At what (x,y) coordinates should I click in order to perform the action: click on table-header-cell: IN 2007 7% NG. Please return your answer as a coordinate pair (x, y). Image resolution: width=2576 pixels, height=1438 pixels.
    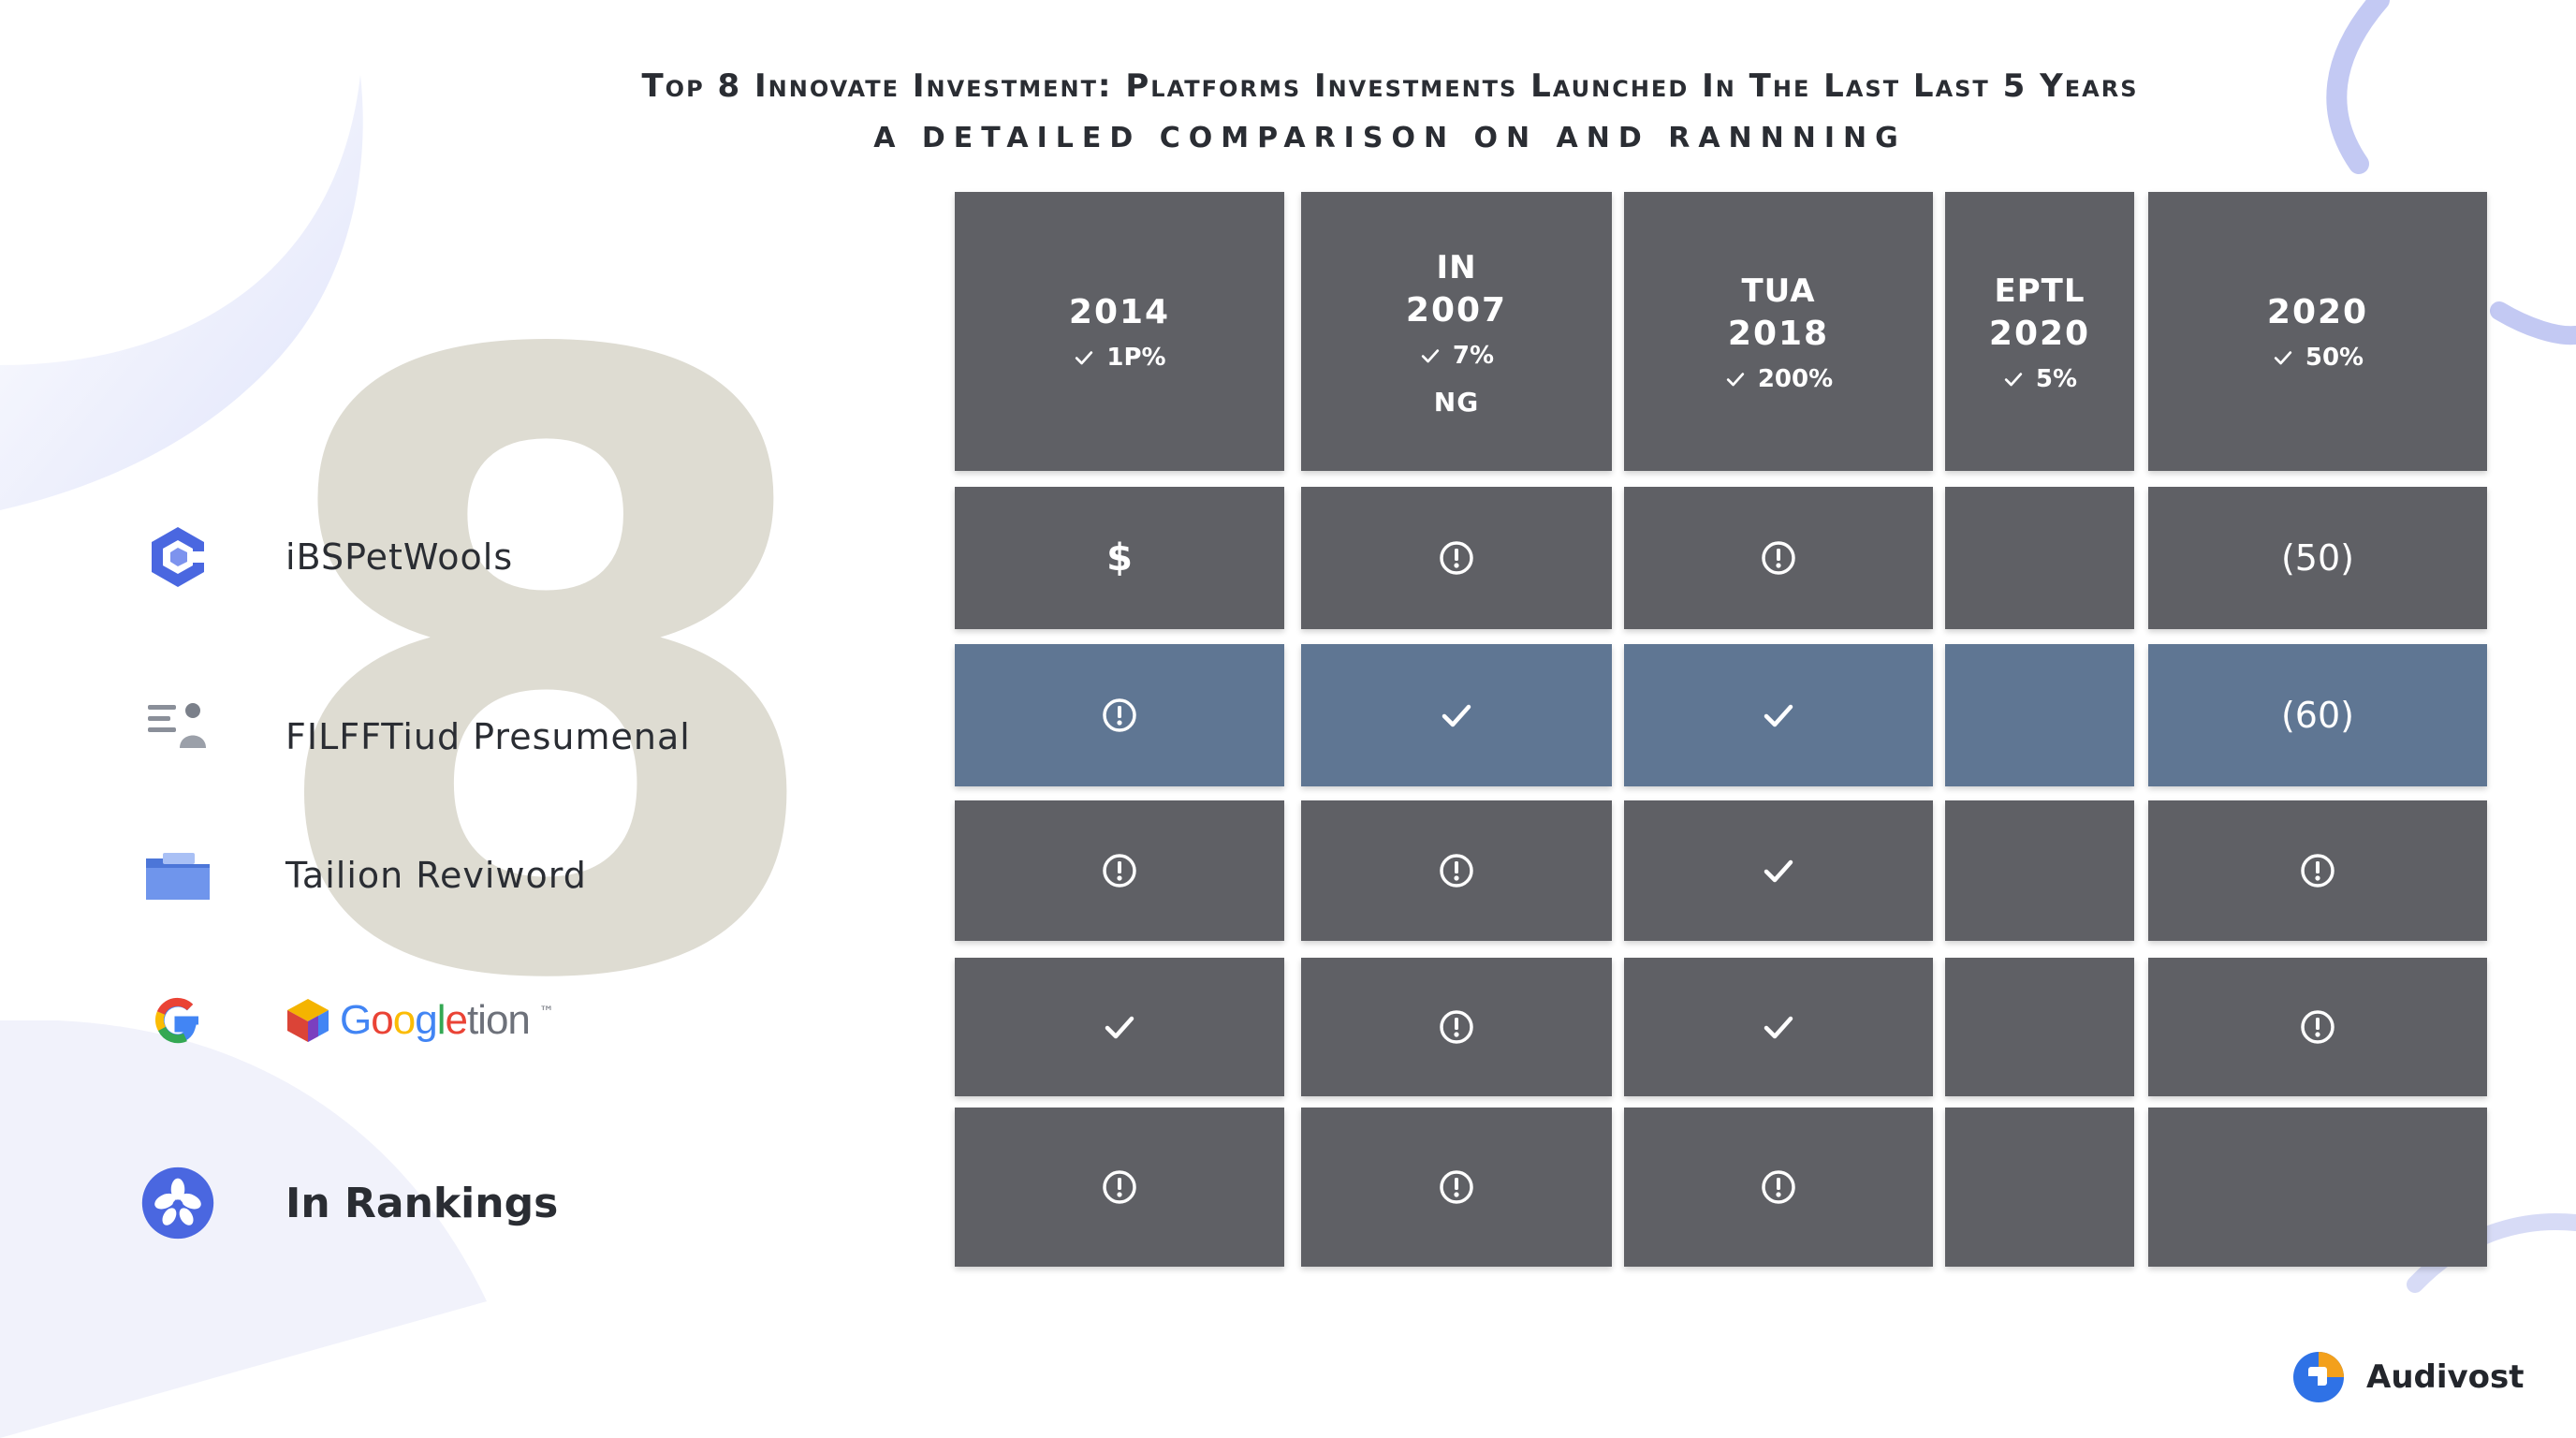
    Looking at the image, I should click on (1456, 331).